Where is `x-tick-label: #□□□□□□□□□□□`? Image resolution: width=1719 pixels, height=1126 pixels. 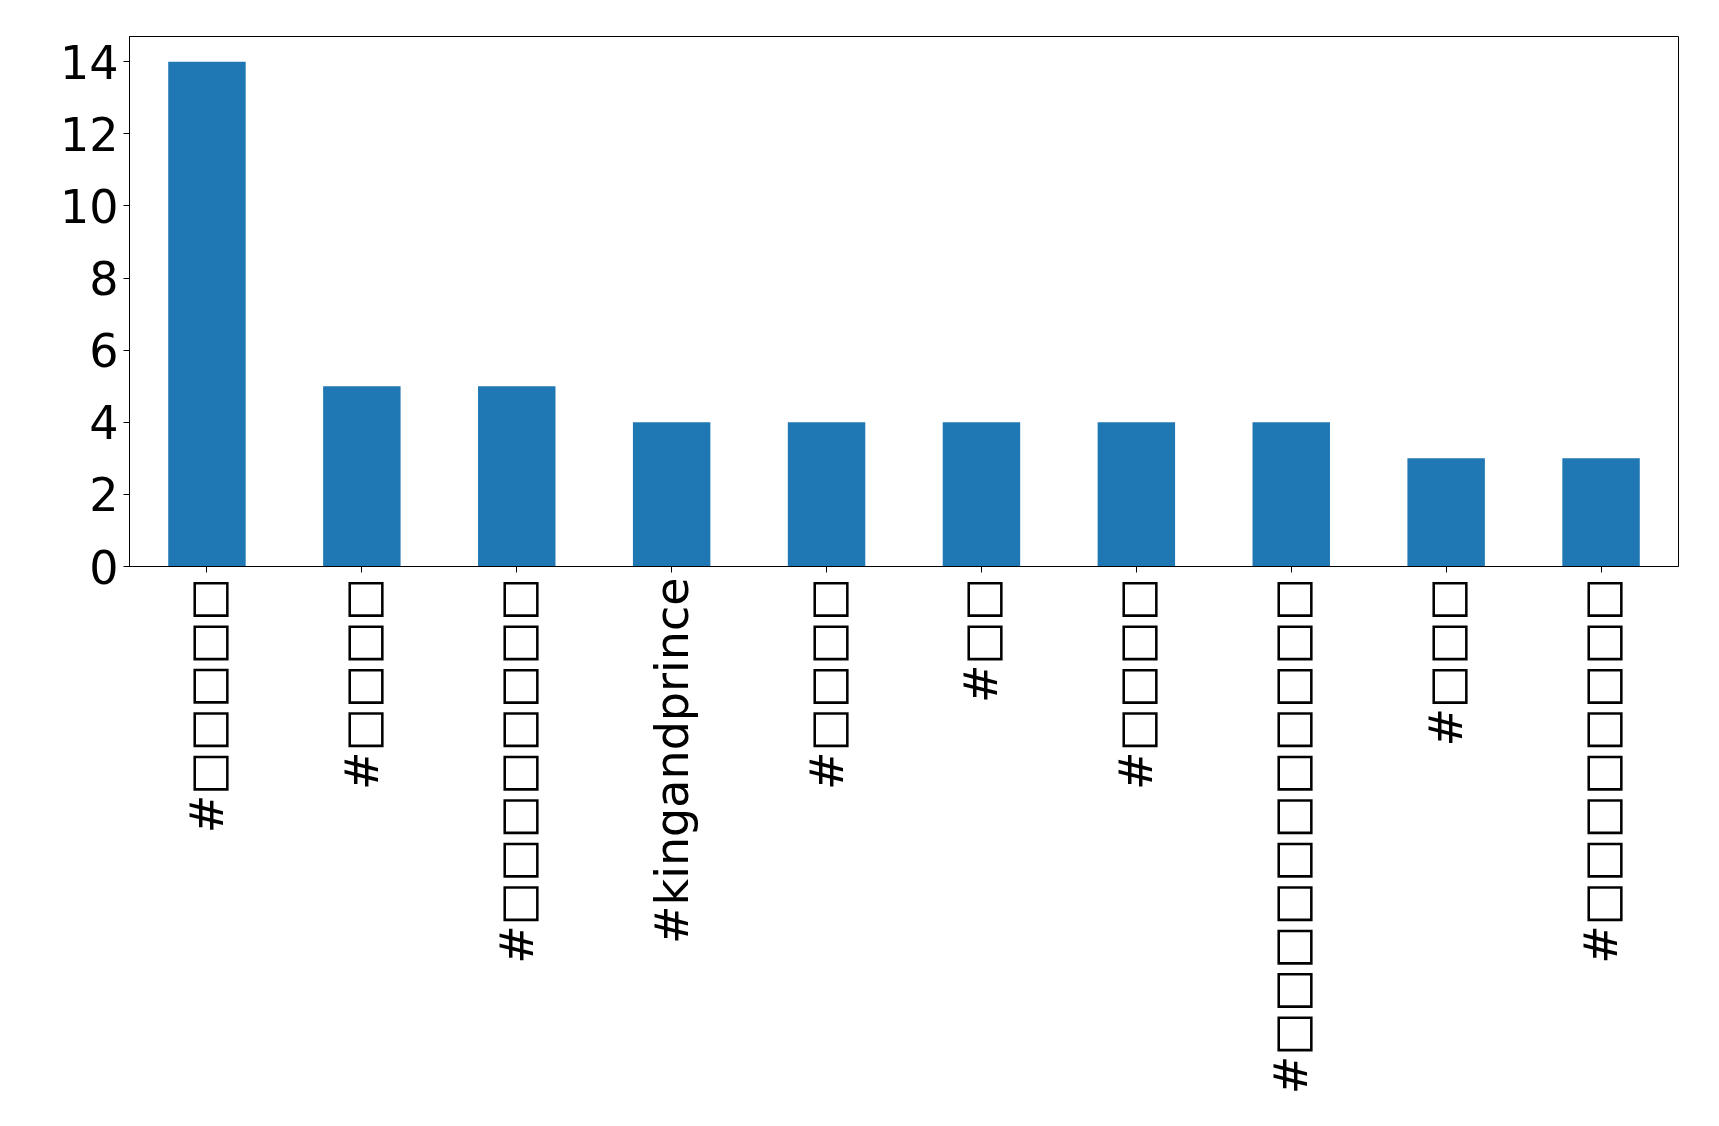 x-tick-label: #□□□□□□□□□□□ is located at coordinates (1291, 836).